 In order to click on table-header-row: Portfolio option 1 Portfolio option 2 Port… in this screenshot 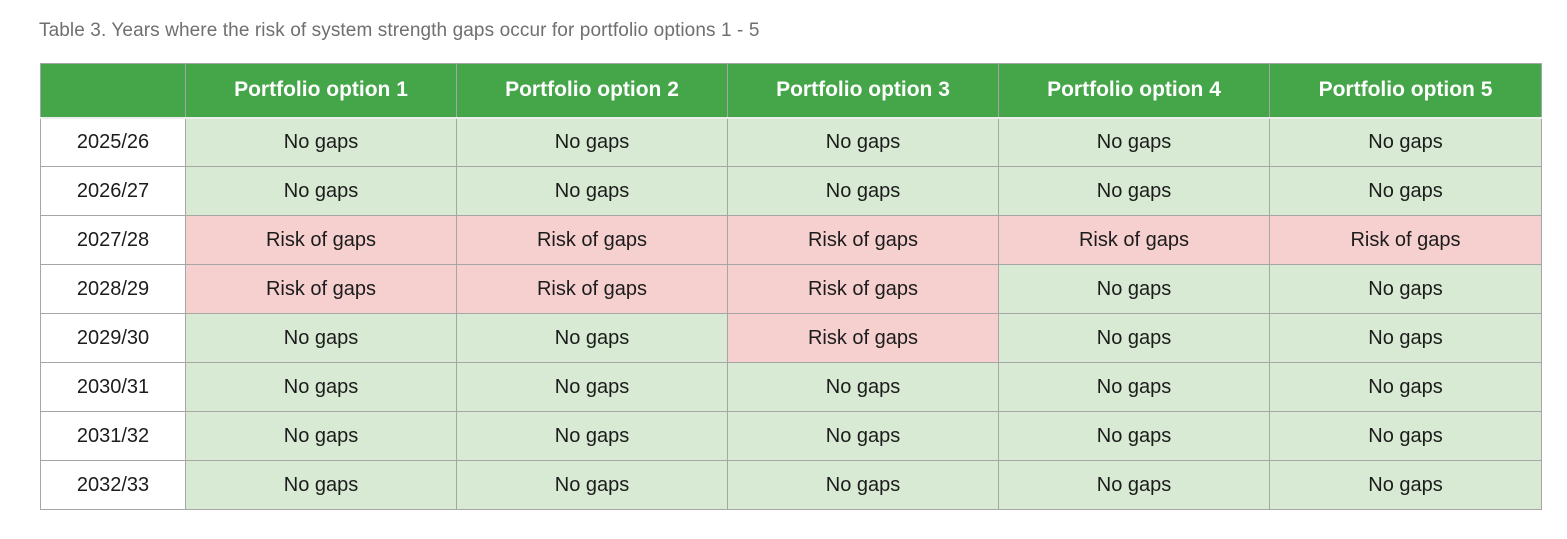, I will do `click(791, 91)`.